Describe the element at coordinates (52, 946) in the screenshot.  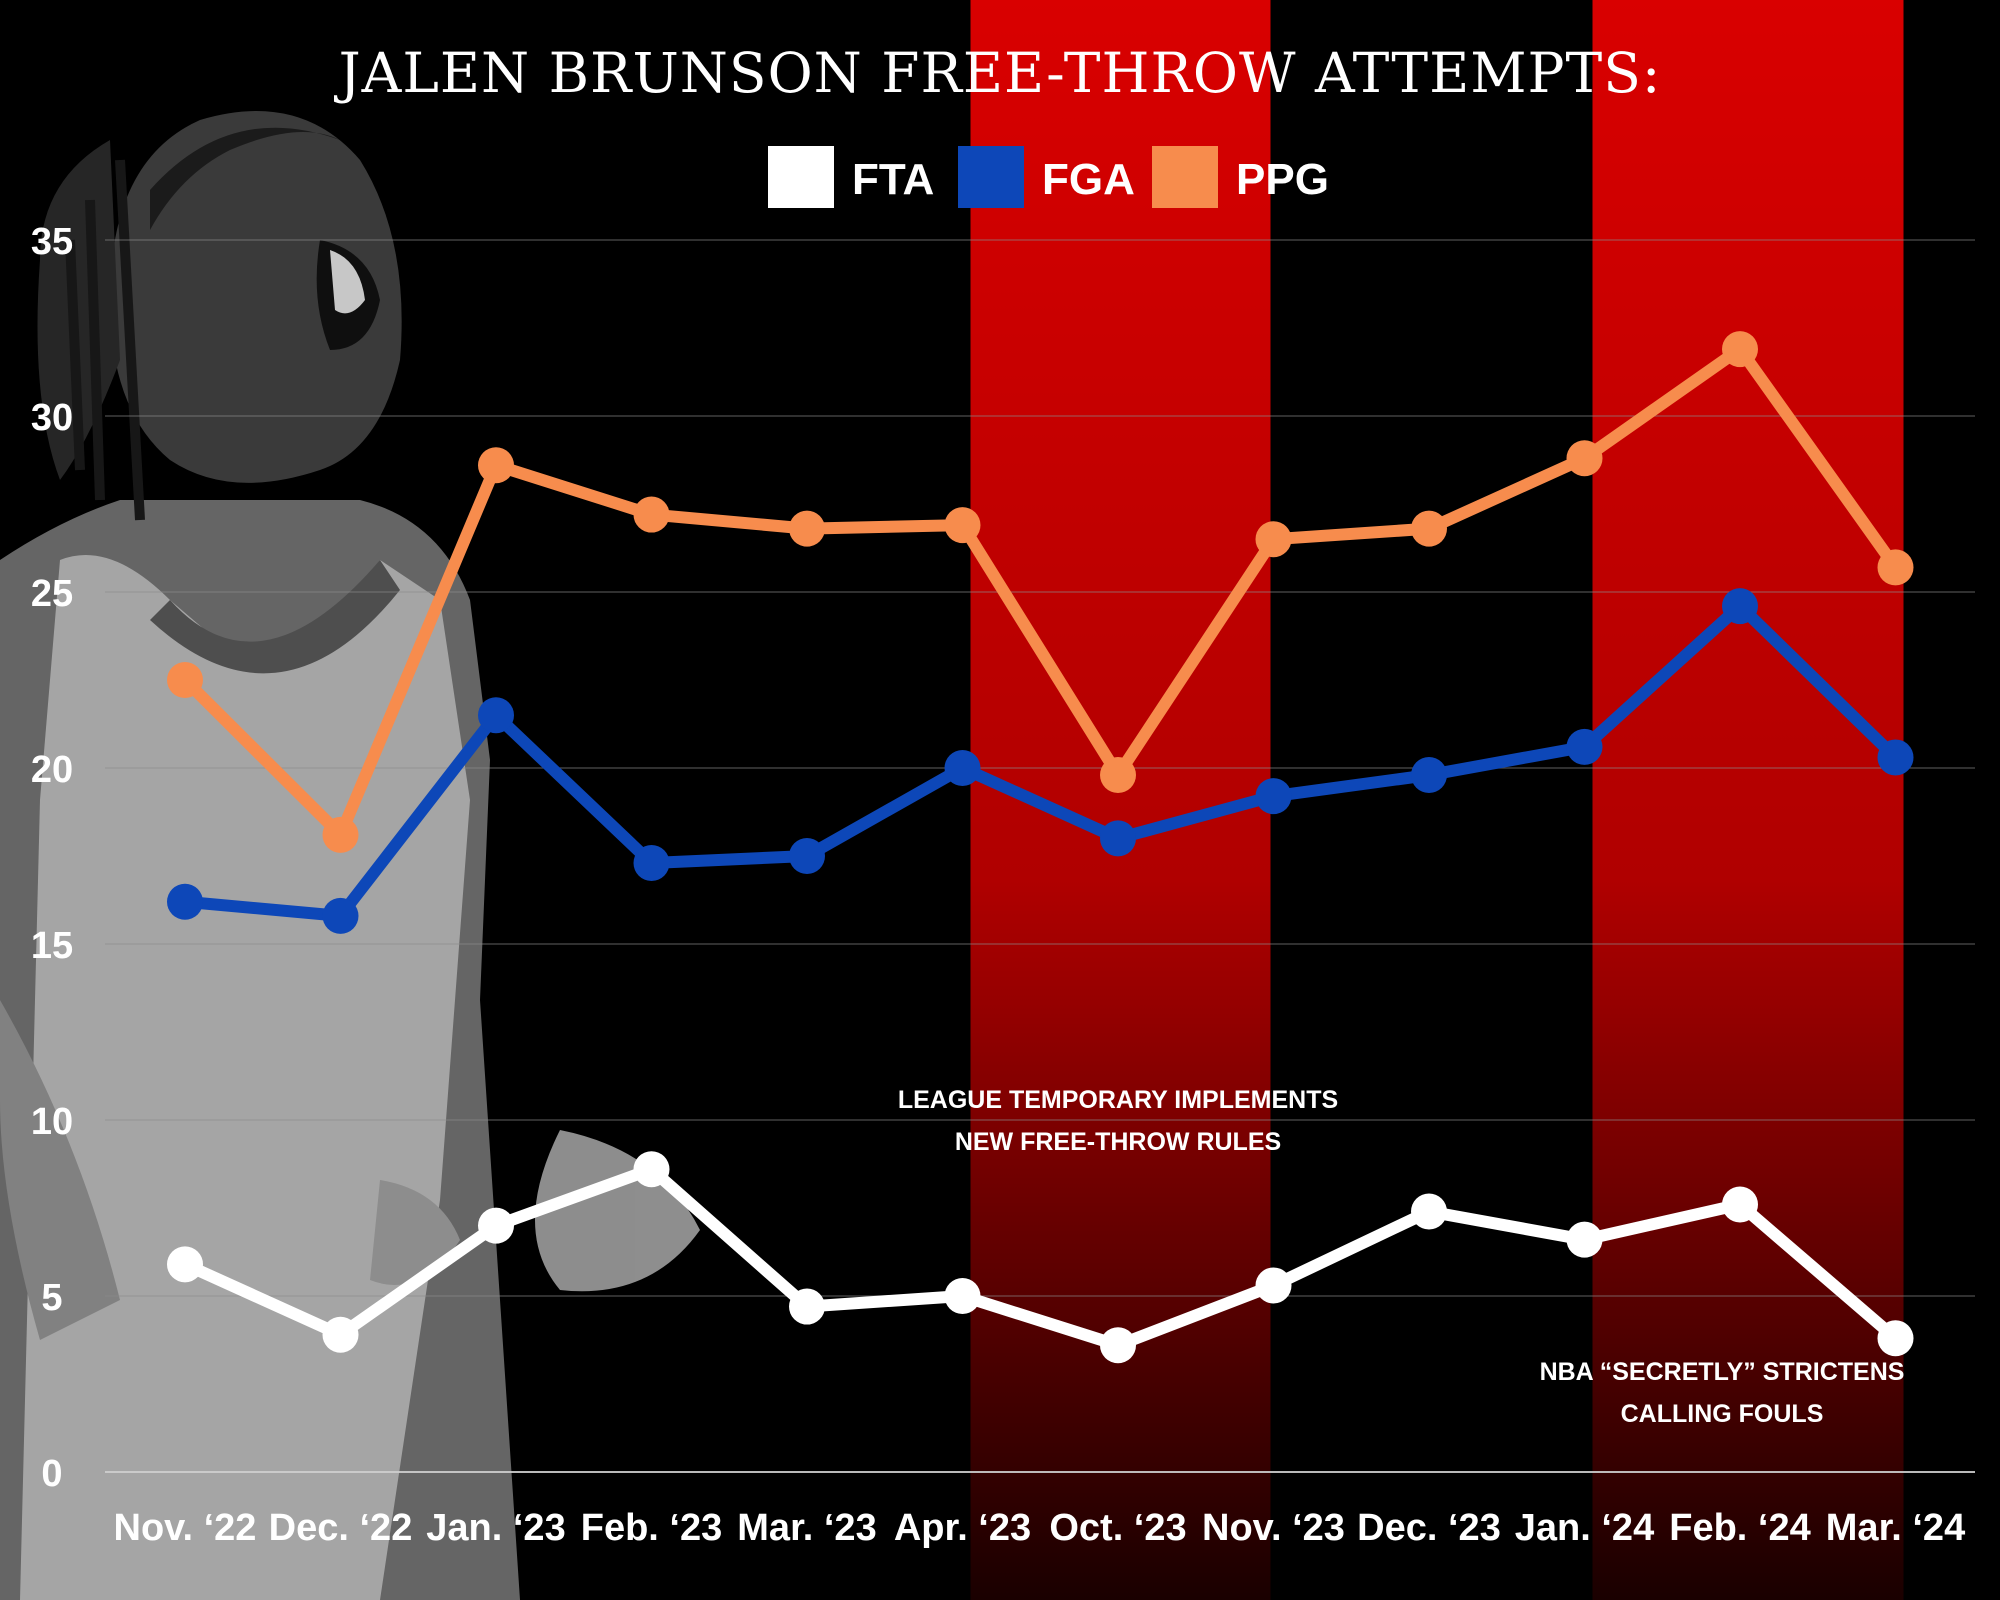
I see `y-tick-label: 15` at that location.